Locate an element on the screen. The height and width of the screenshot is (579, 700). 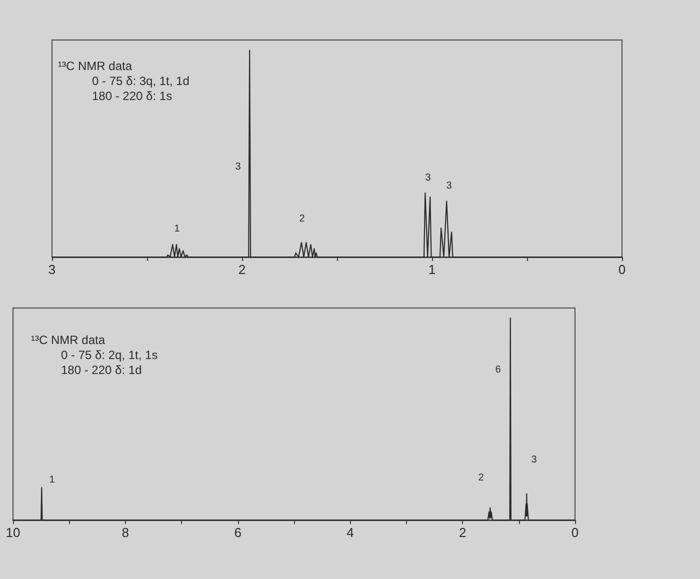
x-tick-label: 4 is located at coordinates (350, 532).